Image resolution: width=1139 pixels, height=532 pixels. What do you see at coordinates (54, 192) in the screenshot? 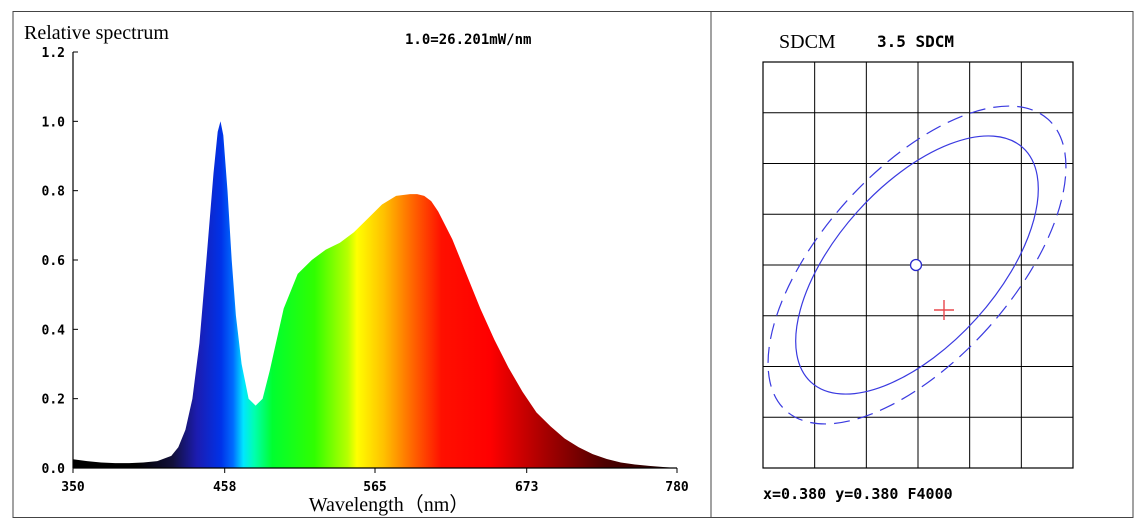
I see `y-tick-label: 0.8` at bounding box center [54, 192].